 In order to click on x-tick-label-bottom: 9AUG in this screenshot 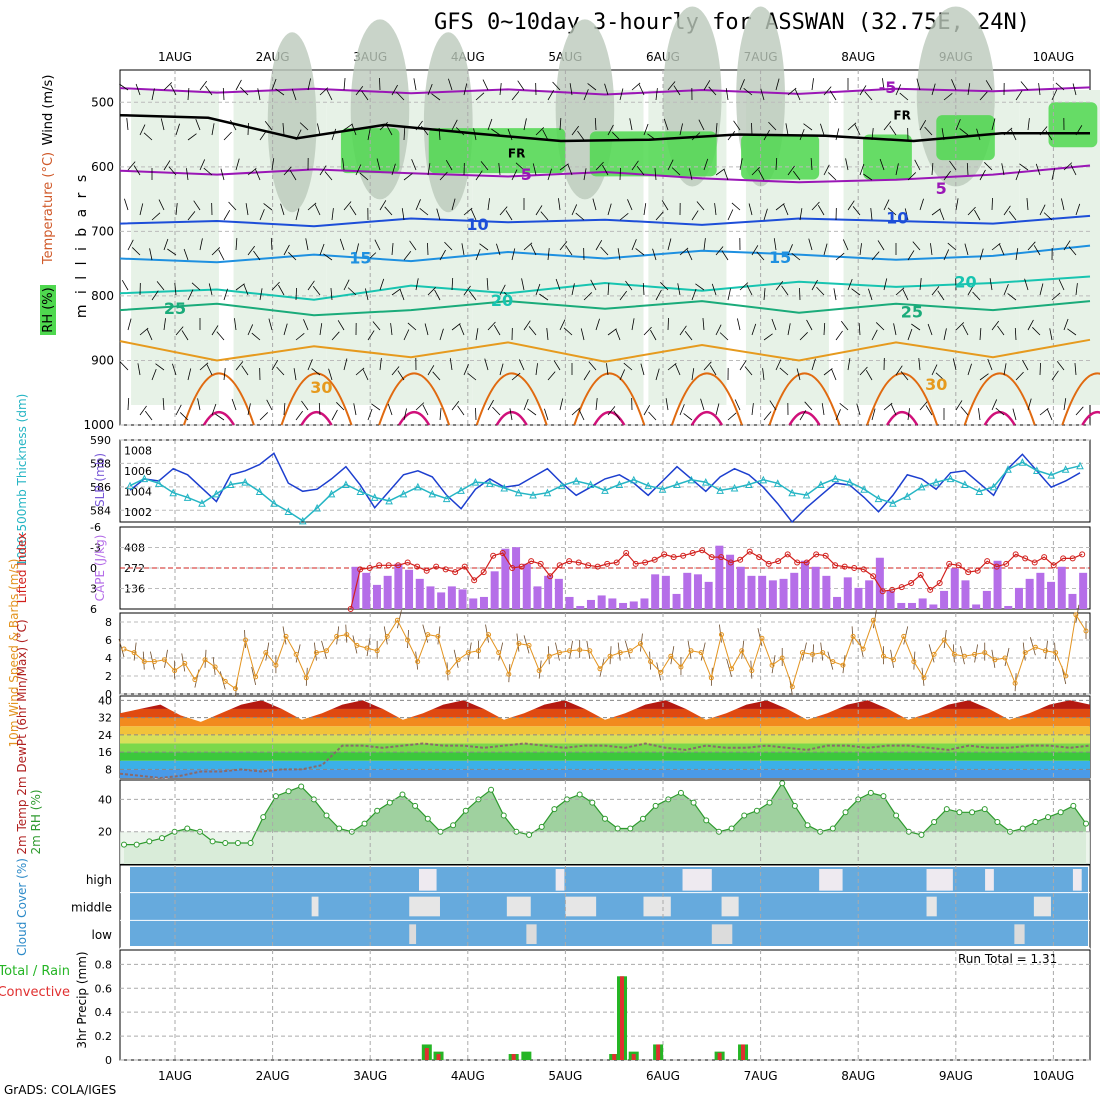, I will do `click(956, 1076)`.